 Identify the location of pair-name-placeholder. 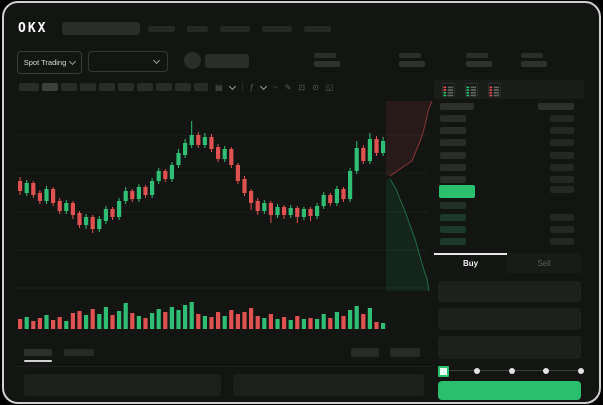
(227, 61).